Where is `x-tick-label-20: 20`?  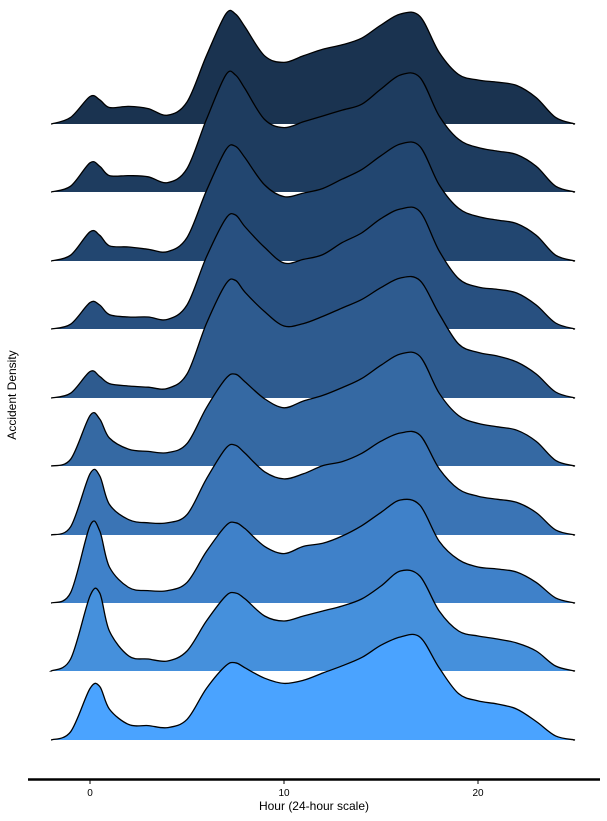 x-tick-label-20: 20 is located at coordinates (478, 793).